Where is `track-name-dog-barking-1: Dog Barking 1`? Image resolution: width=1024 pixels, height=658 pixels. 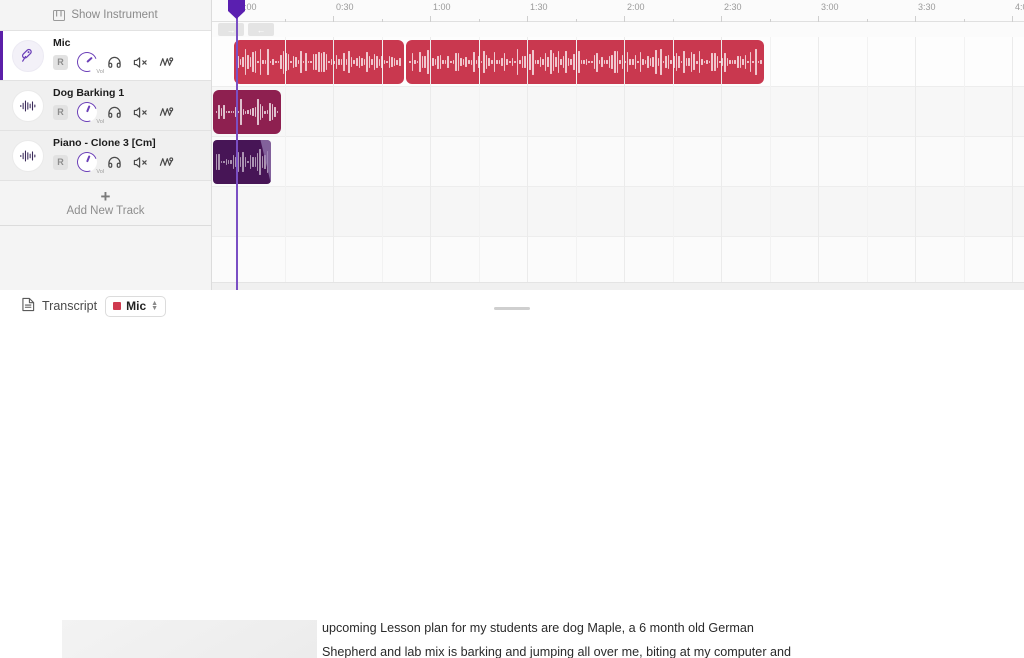
track-name-dog-barking-1: Dog Barking 1 is located at coordinates (89, 93).